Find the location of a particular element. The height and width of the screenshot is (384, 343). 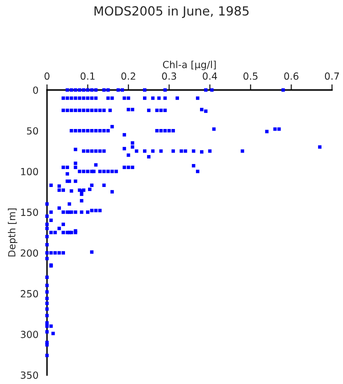

x-axis-title: Chl-a [µg/l] is located at coordinates (189, 65).